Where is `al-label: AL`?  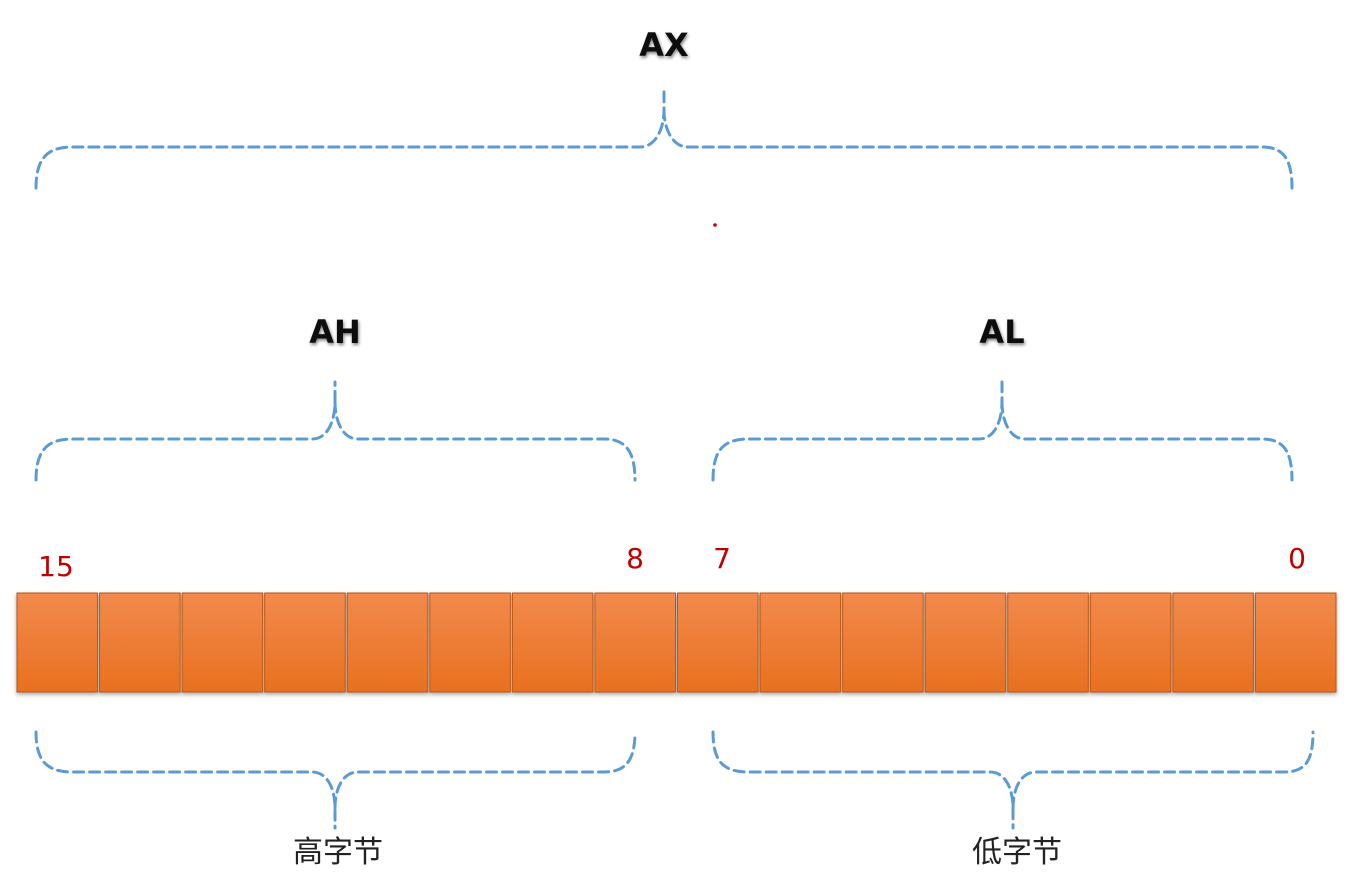
al-label: AL is located at coordinates (1001, 332).